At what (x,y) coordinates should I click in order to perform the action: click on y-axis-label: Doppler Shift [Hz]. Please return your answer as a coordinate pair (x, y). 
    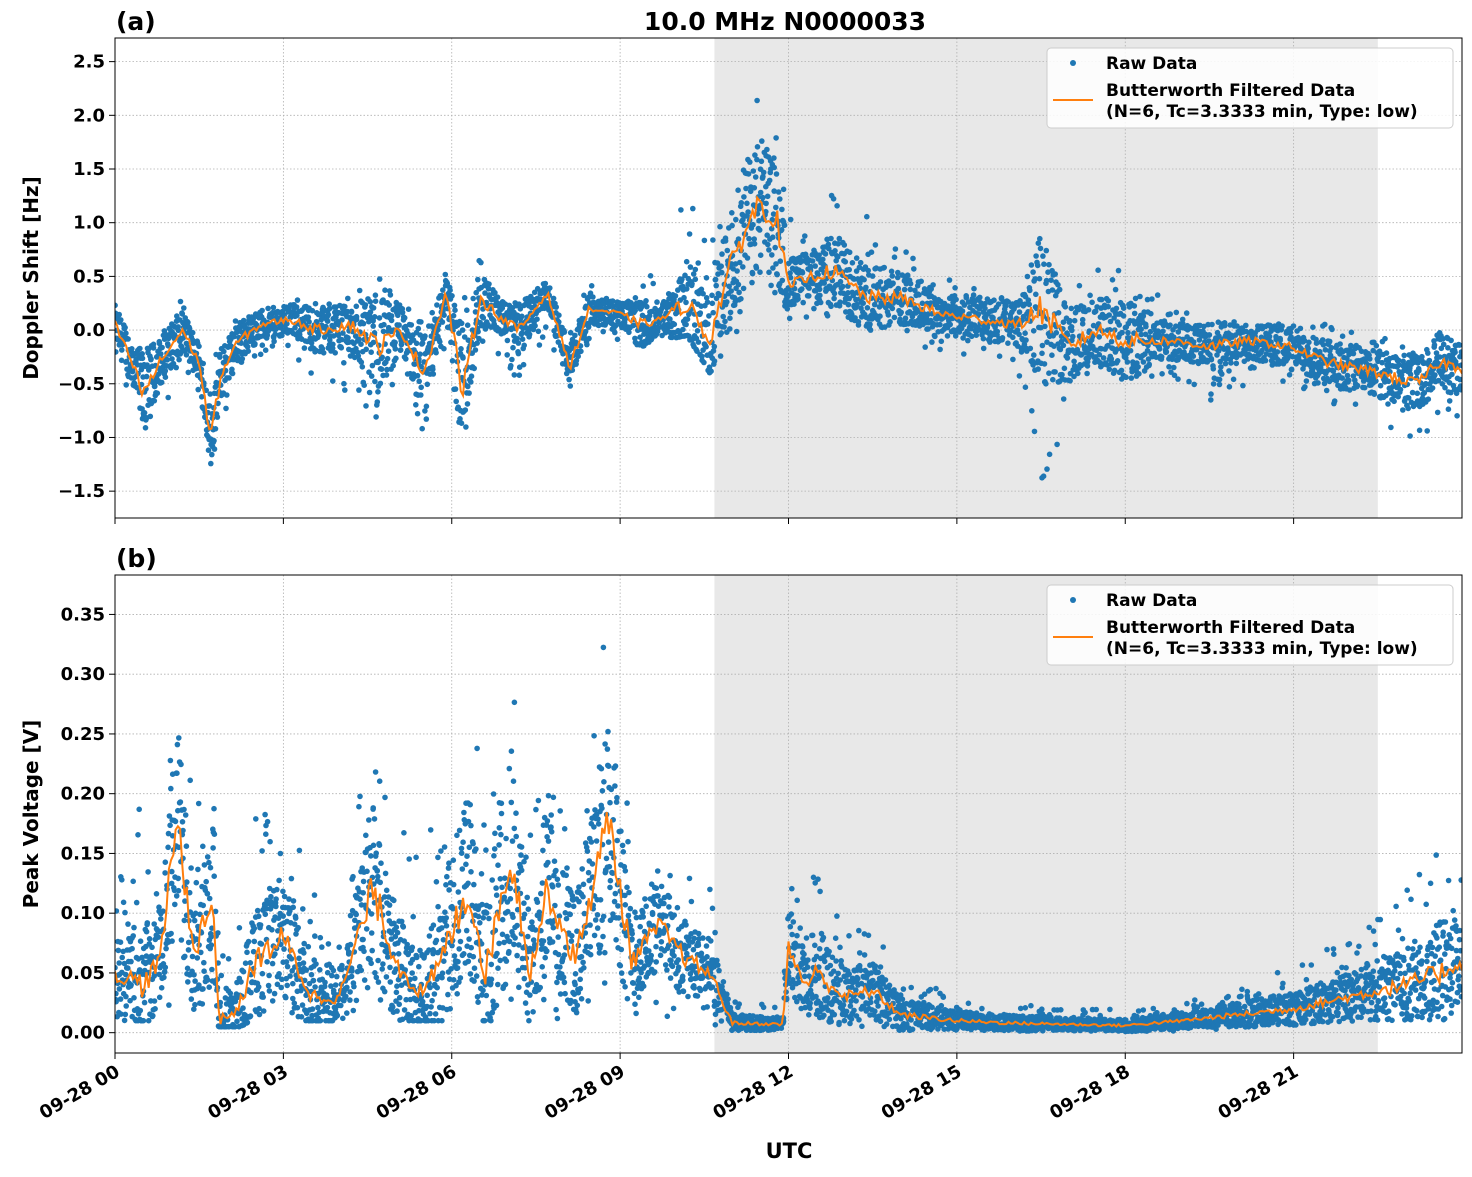
    Looking at the image, I should click on (31, 278).